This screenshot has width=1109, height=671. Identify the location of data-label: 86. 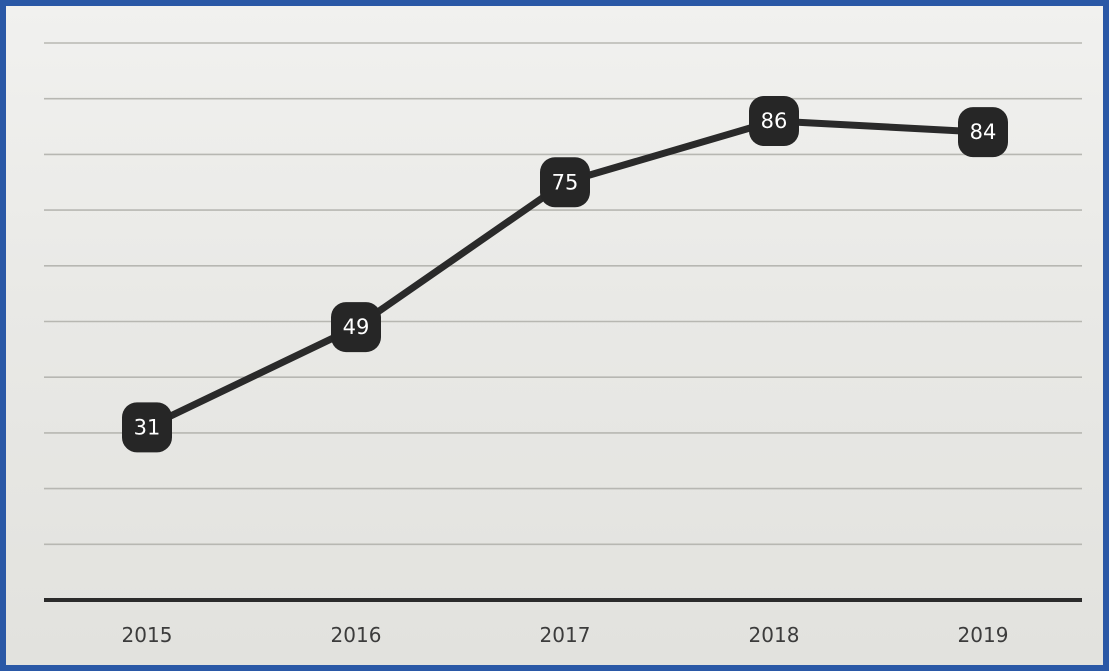
(774, 121).